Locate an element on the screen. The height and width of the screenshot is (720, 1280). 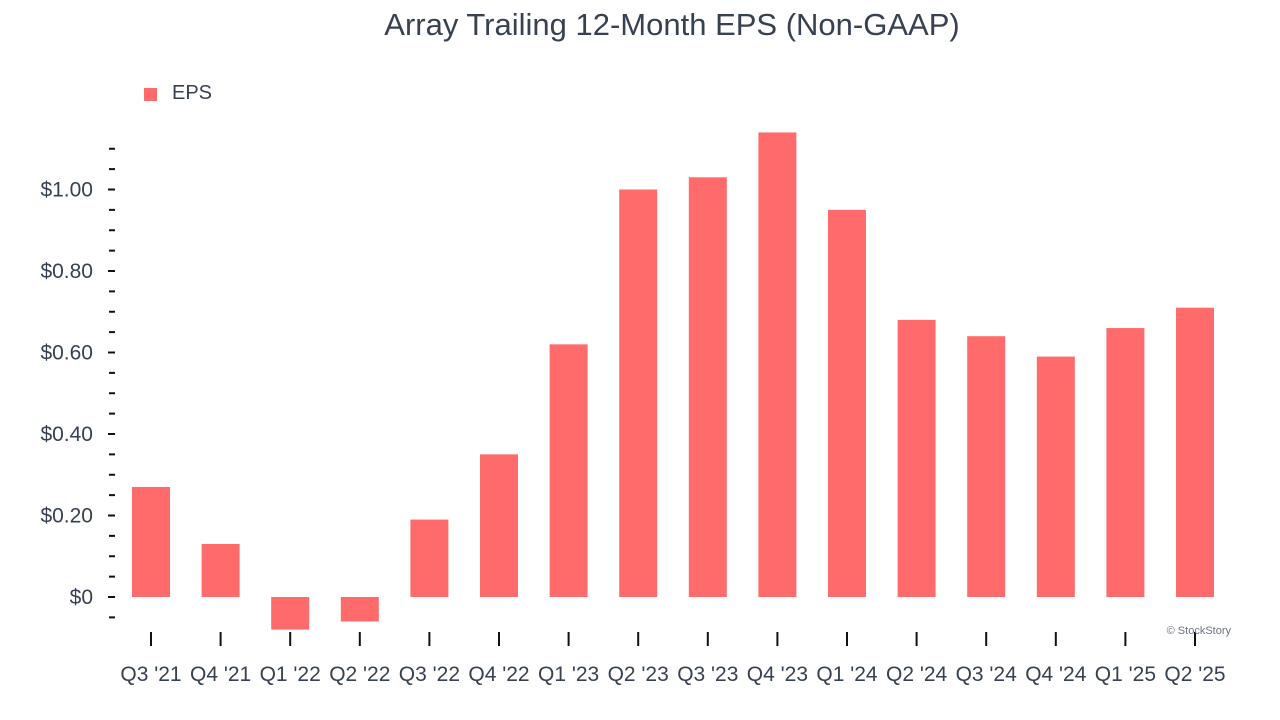
x-tick-label: Q2 '23 is located at coordinates (638, 674).